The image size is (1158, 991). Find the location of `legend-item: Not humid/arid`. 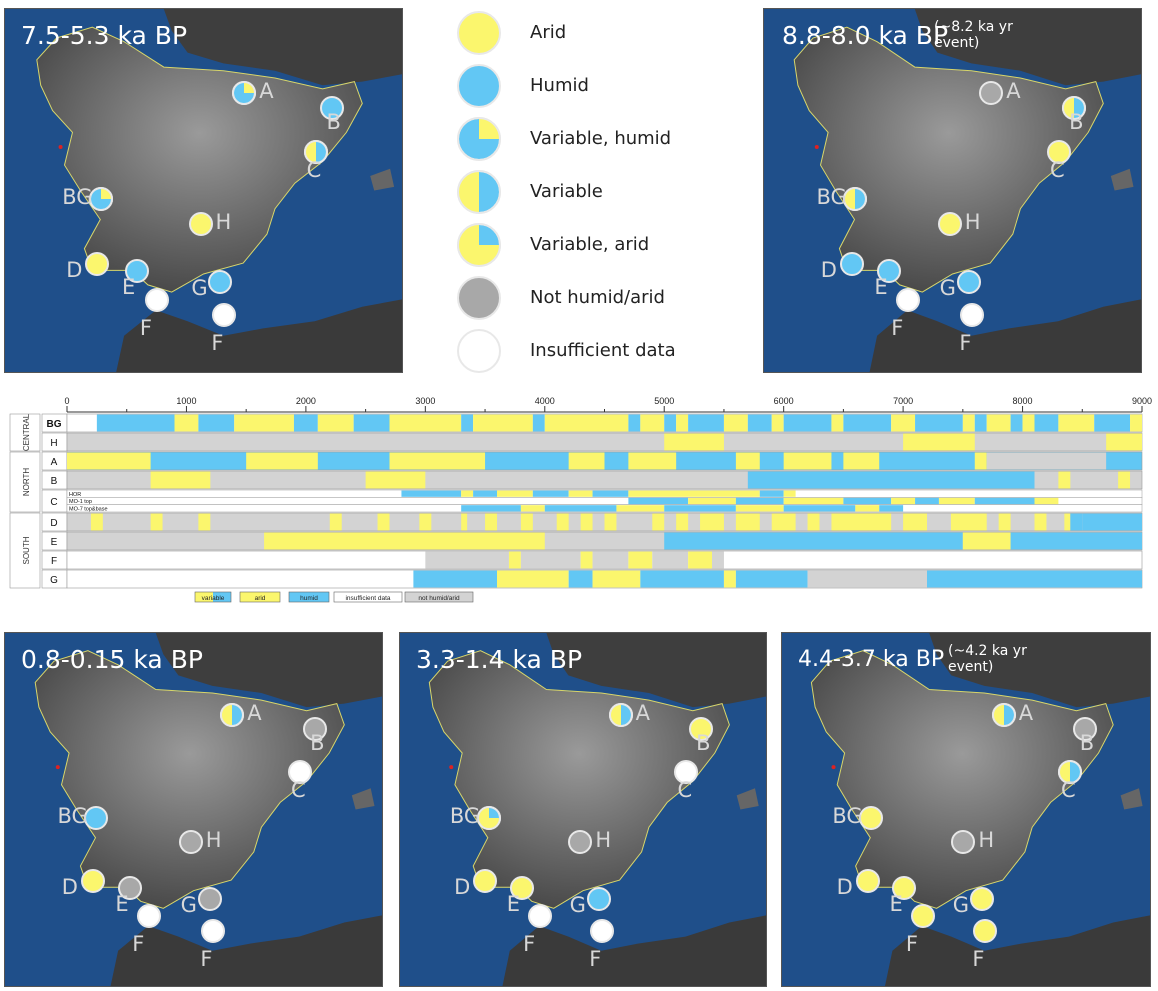

legend-item: Not humid/arid is located at coordinates (602, 298).